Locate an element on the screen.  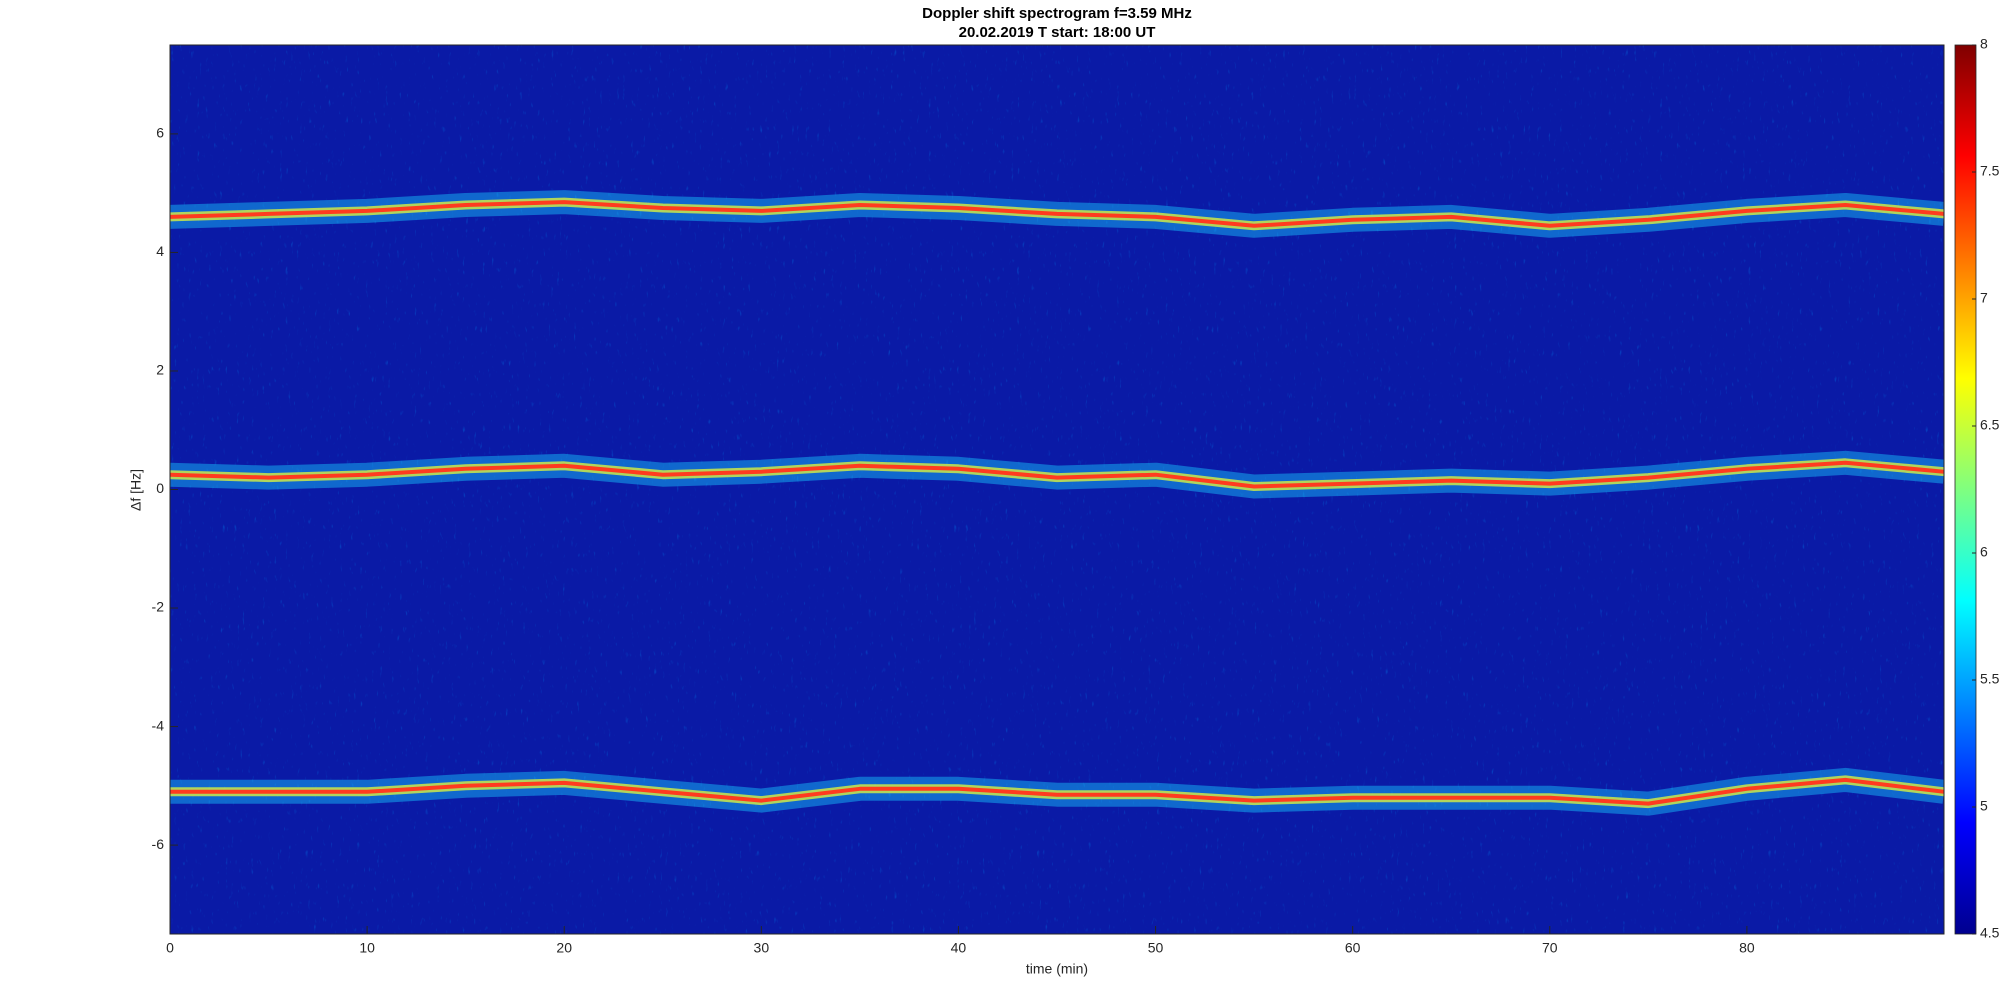
chart-title: Doppler shift spectrogram f=3.59 MHz is located at coordinates (1057, 13).